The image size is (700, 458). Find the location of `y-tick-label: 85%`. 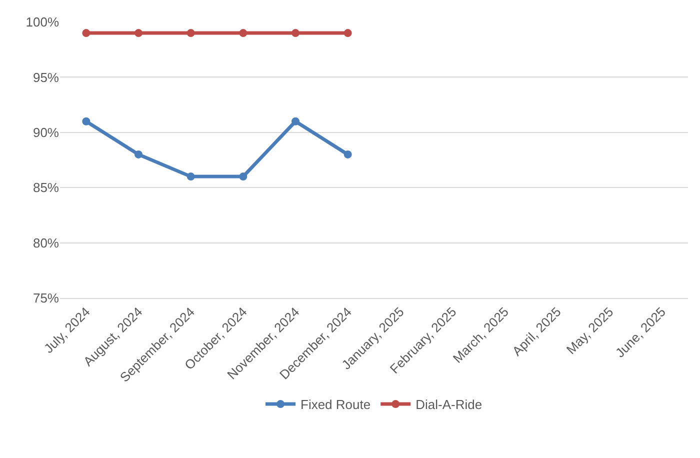

y-tick-label: 85% is located at coordinates (46, 188).